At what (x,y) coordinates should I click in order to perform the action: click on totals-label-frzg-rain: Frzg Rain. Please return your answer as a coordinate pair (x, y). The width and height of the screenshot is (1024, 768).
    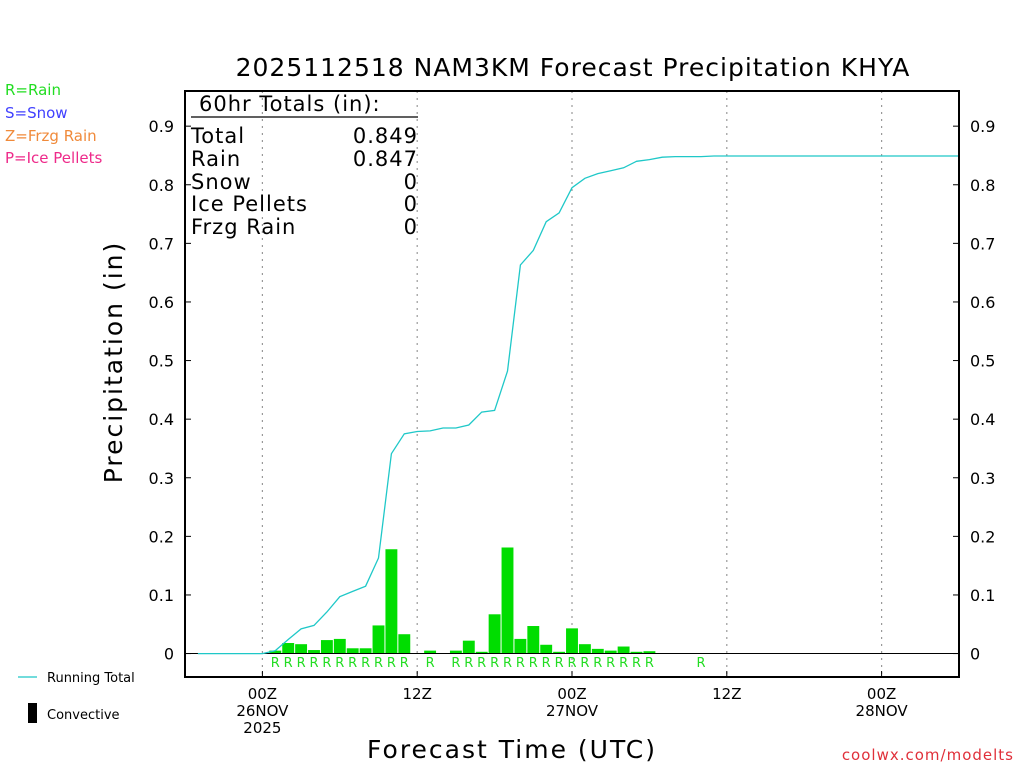
    Looking at the image, I should click on (243, 227).